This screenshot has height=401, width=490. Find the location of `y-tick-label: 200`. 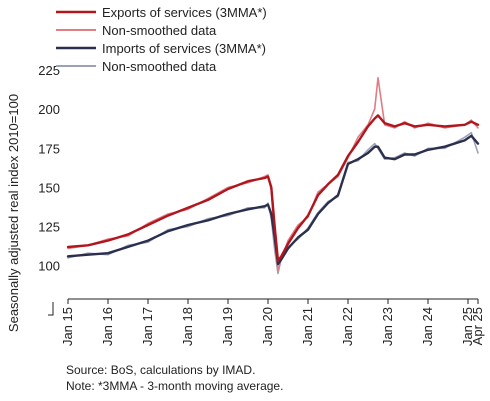

y-tick-label: 200 is located at coordinates (49, 109).